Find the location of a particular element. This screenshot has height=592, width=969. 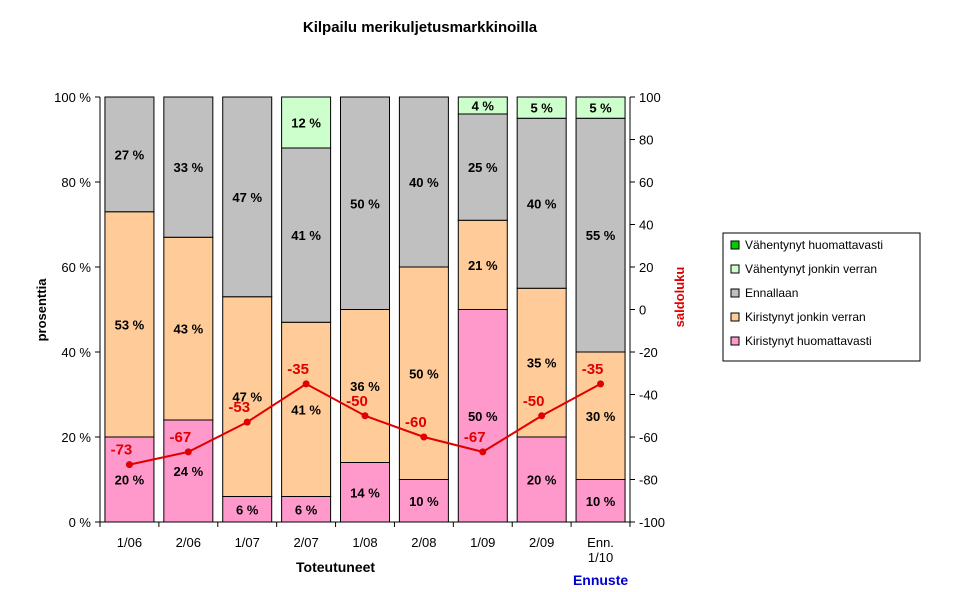

y-tick-label: 60 % is located at coordinates (76, 267).